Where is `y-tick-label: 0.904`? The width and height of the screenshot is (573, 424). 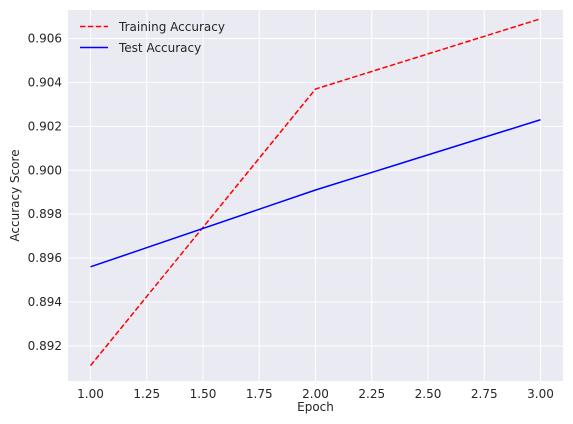 y-tick-label: 0.904 is located at coordinates (45, 82).